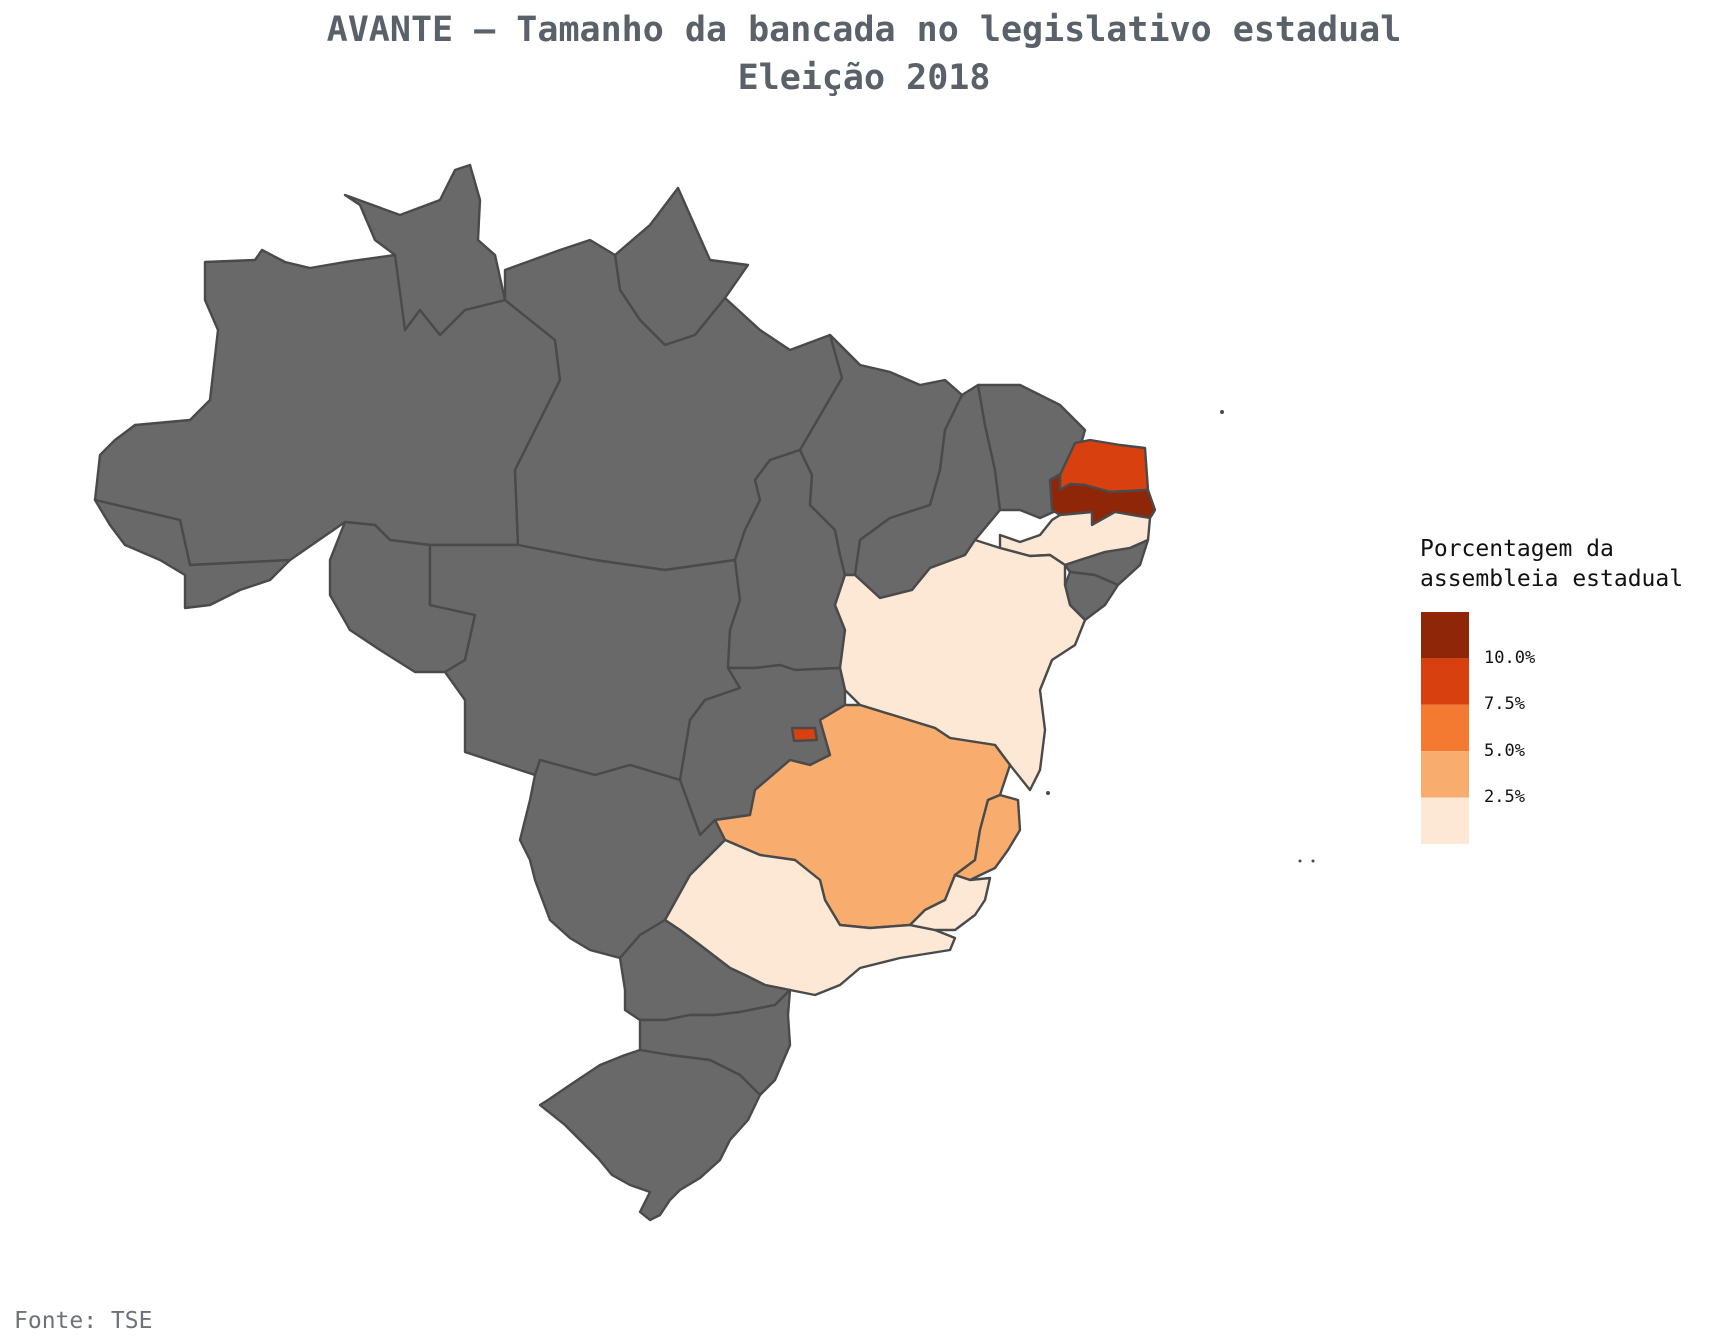  I want to click on legend-title-line-1: Porcentagem da, so click(1517, 549).